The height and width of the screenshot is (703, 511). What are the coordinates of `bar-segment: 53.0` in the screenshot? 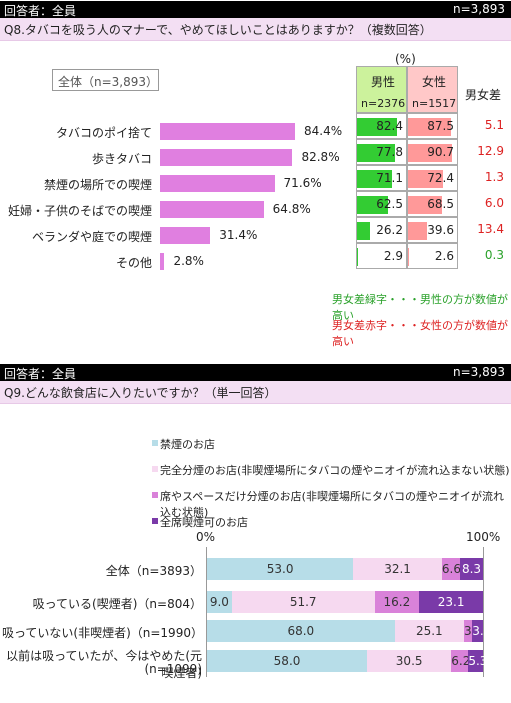 It's located at (280, 569).